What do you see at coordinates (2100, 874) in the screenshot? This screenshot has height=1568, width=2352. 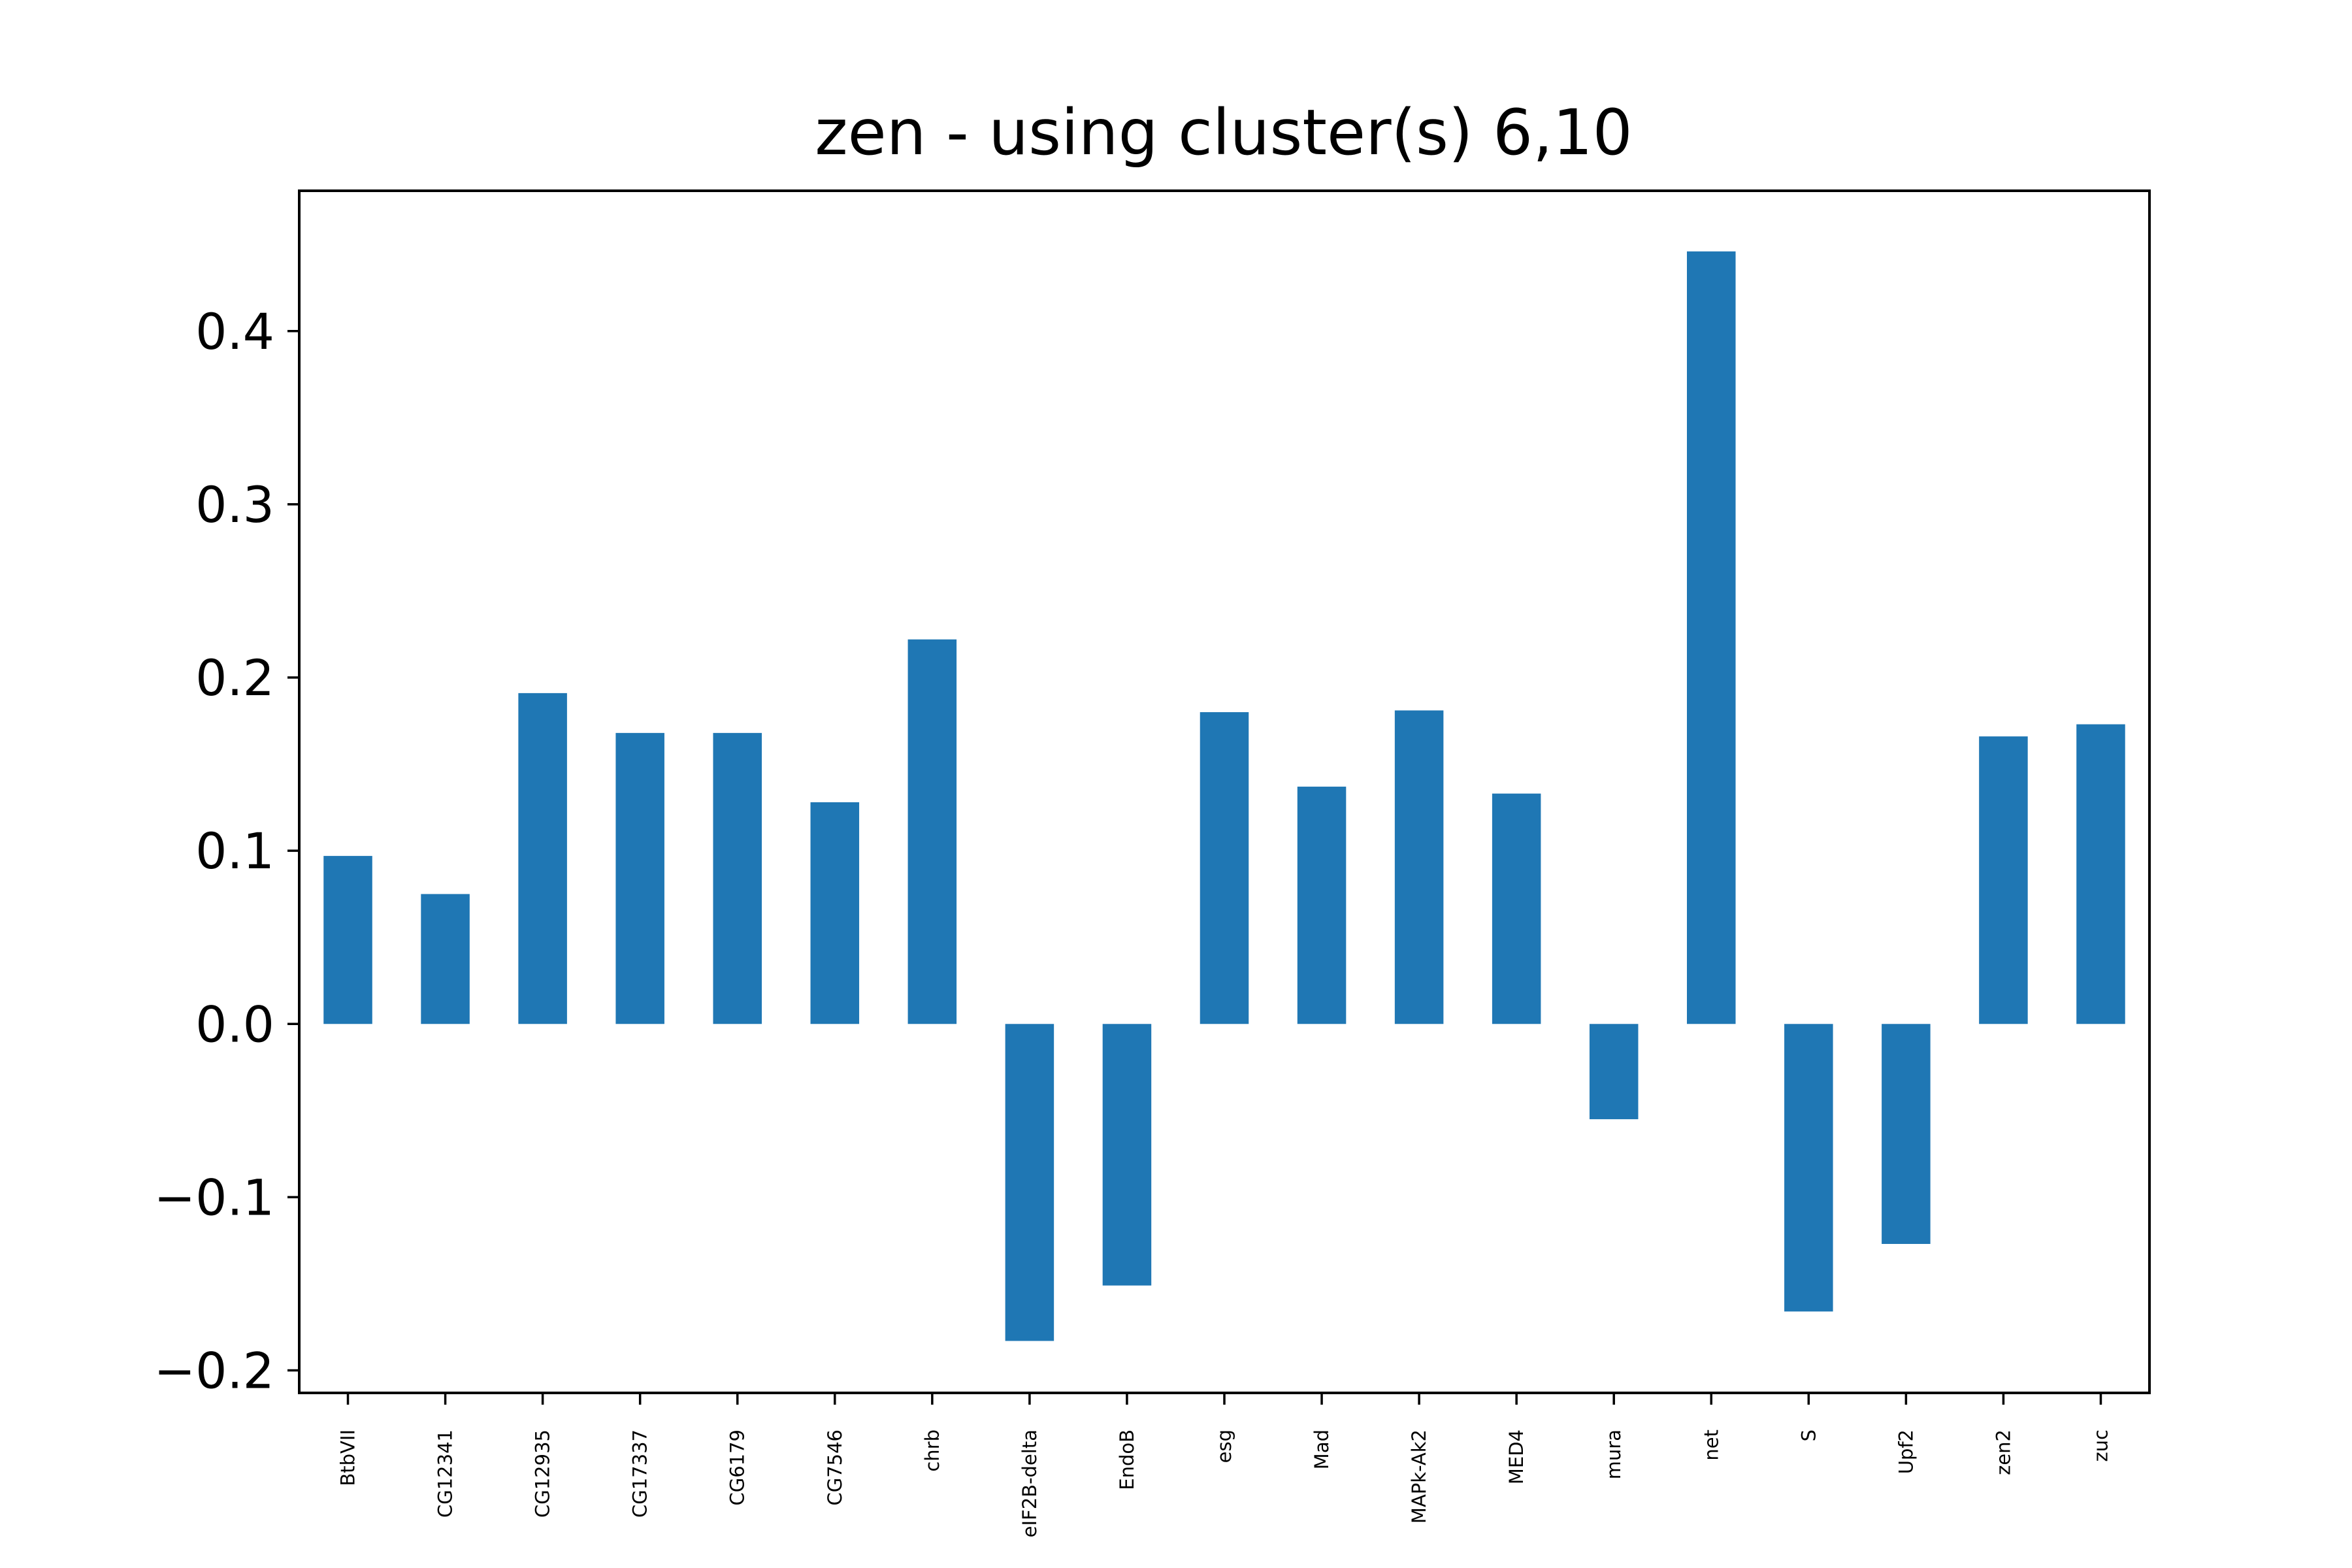 I see `bar-zuc` at bounding box center [2100, 874].